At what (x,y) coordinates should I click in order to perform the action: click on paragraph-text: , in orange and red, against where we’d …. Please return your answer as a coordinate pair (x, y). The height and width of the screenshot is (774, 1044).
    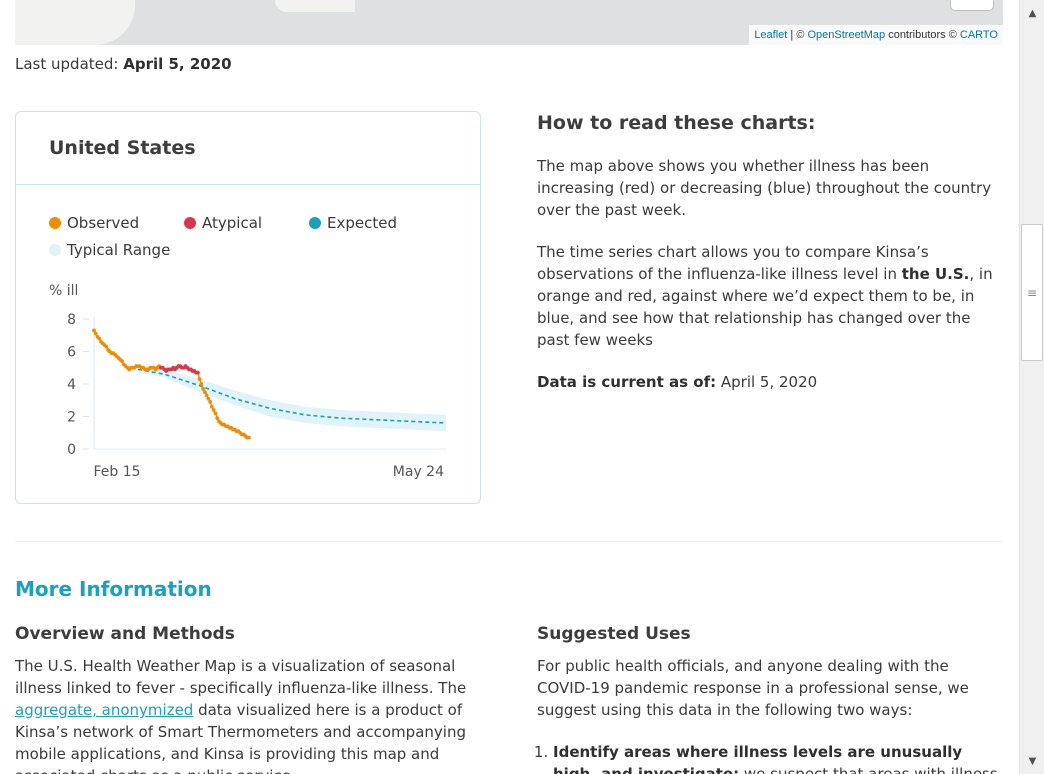
    Looking at the image, I should click on (765, 307).